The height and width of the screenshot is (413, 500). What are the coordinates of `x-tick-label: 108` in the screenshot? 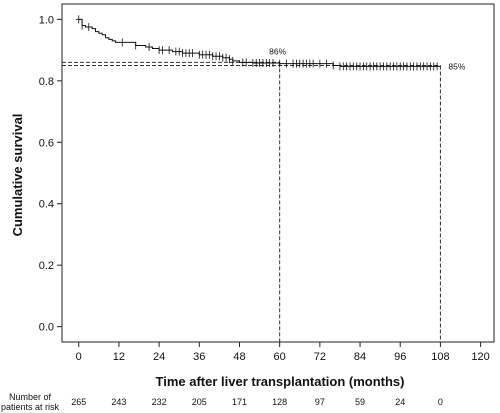 It's located at (440, 357).